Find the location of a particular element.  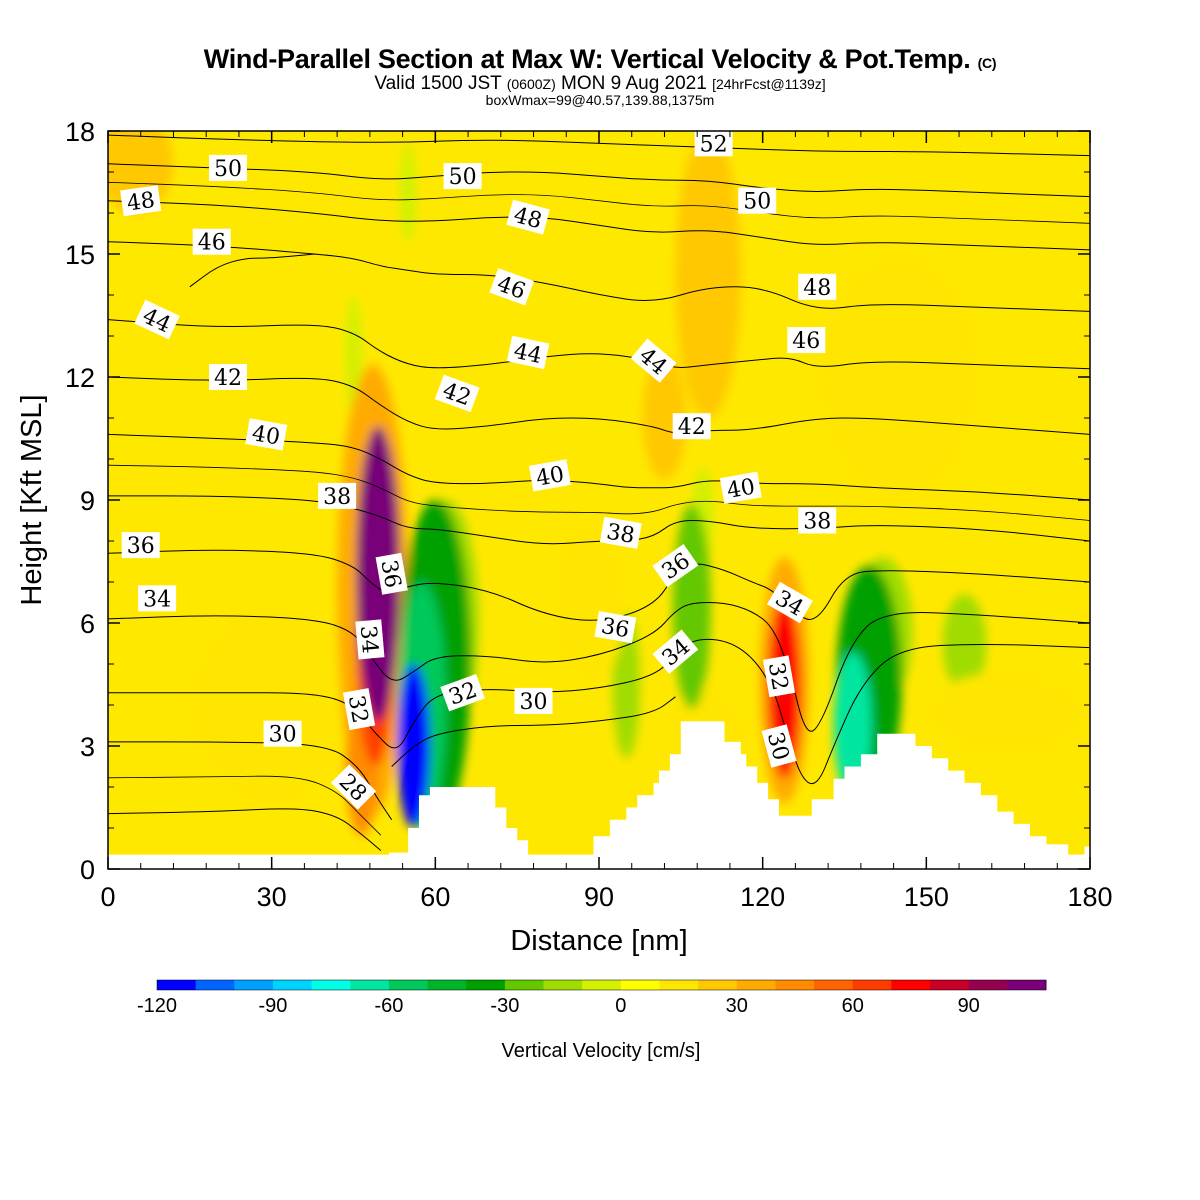

isentrope-label-12: 46 is located at coordinates (806, 340).